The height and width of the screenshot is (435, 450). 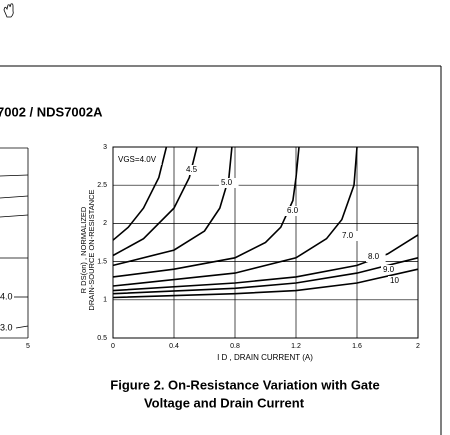 What do you see at coordinates (418, 346) in the screenshot?
I see `x-tick-label: 2` at bounding box center [418, 346].